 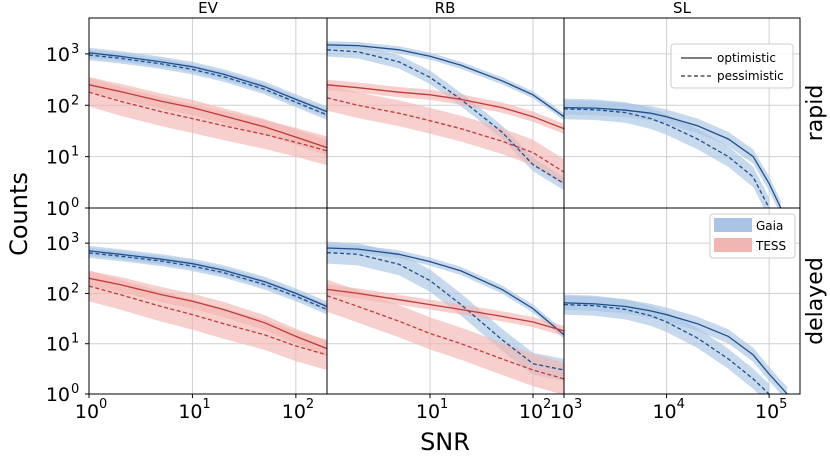 What do you see at coordinates (445, 8) in the screenshot?
I see `column-title-rb: RB` at bounding box center [445, 8].